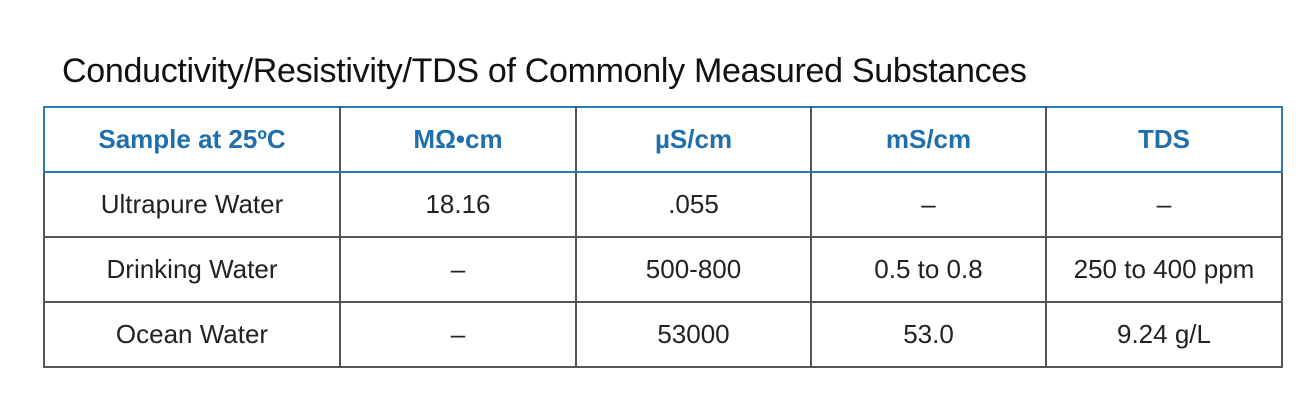  Describe the element at coordinates (928, 139) in the screenshot. I see `header-cell: mS/cm` at that location.